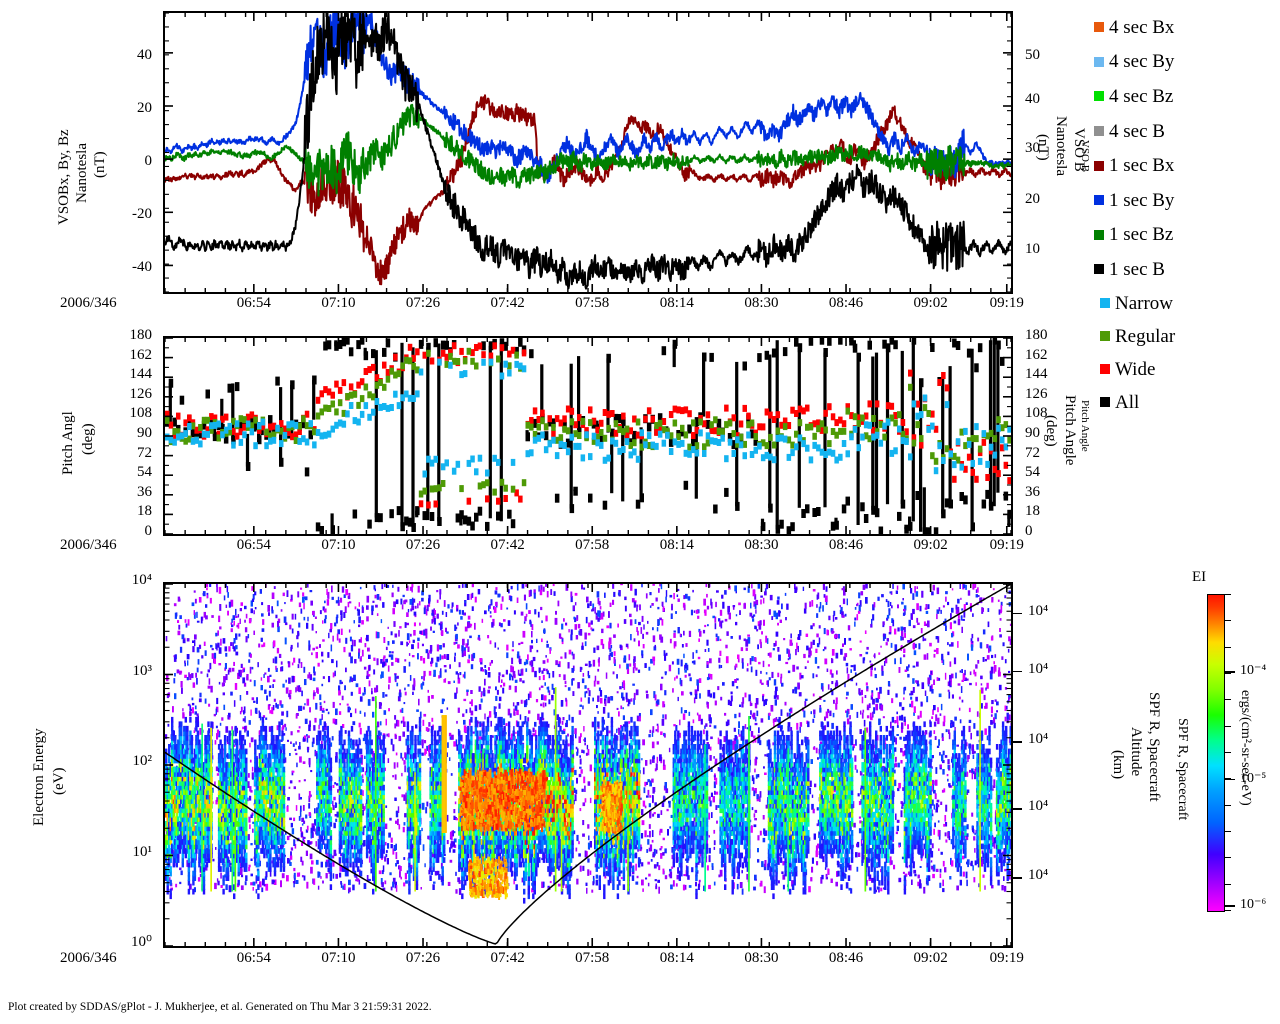 The width and height of the screenshot is (1280, 1024). I want to click on legend-item-label: Narrow, so click(1144, 303).